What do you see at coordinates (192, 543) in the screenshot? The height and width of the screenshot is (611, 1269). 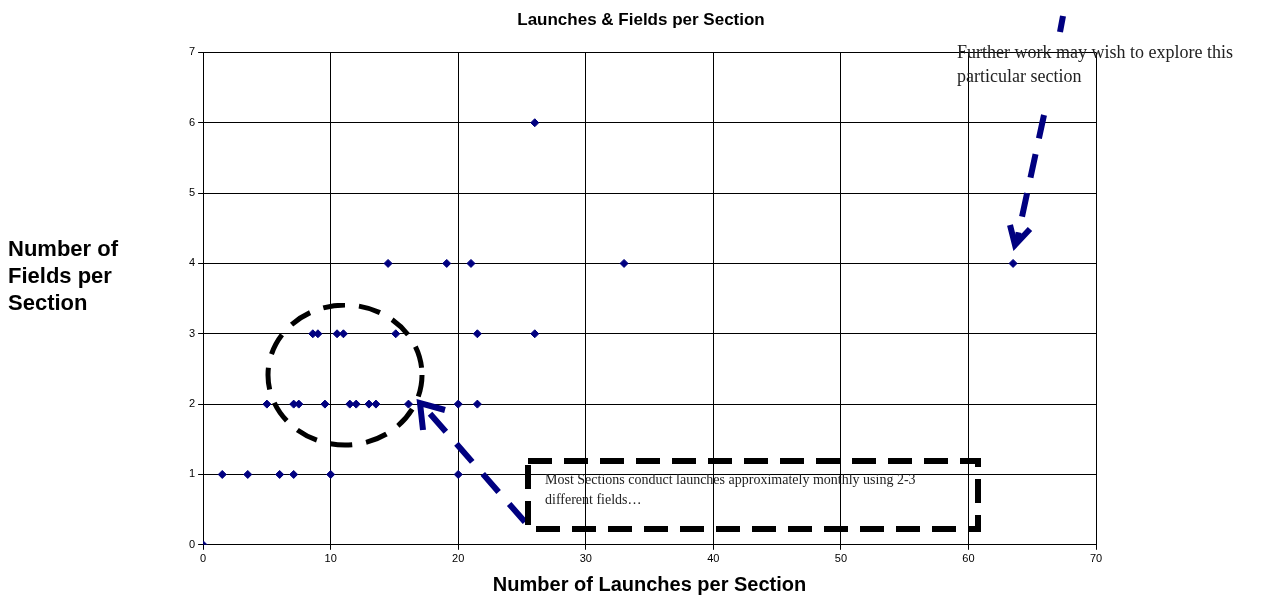 I see `y-tick-label: 0` at bounding box center [192, 543].